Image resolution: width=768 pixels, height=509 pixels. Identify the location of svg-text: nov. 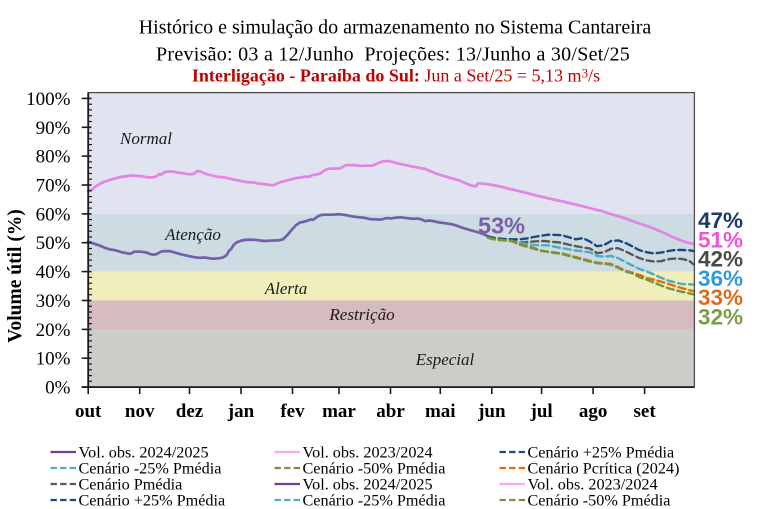
(140, 411).